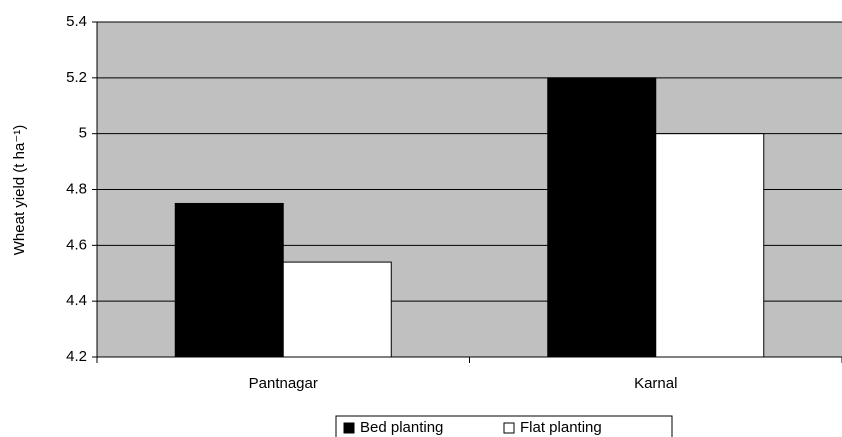 The height and width of the screenshot is (437, 842). Describe the element at coordinates (19, 190) in the screenshot. I see `y-axis-label: Wheat yield (t ha⁻¹)` at that location.